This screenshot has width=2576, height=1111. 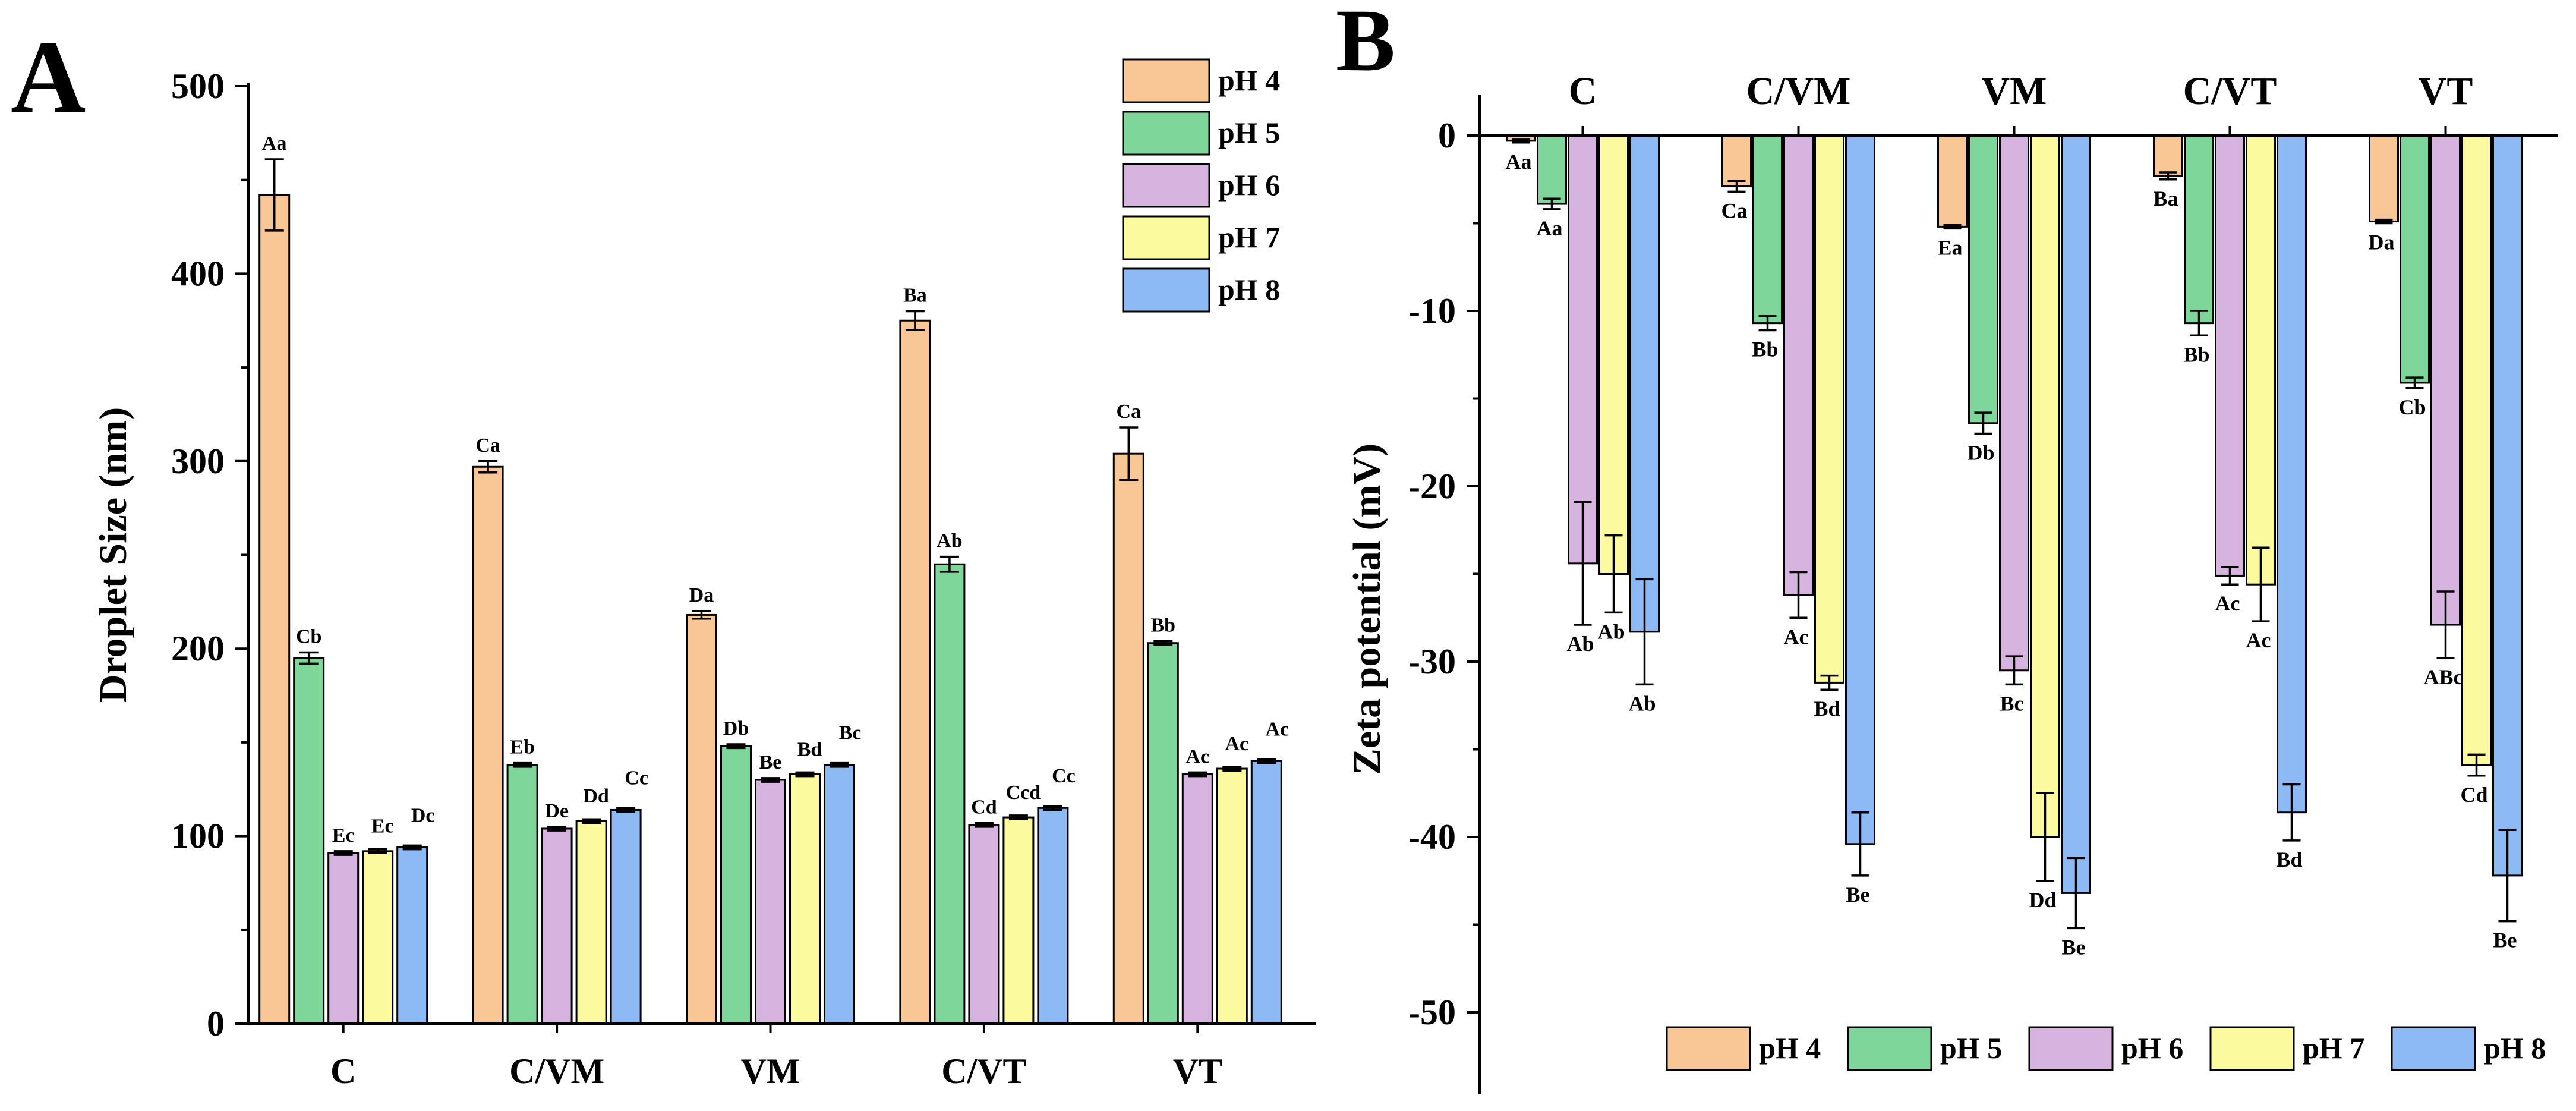 What do you see at coordinates (1367, 609) in the screenshot?
I see `y-axis-title: Zeta potential (mV)` at bounding box center [1367, 609].